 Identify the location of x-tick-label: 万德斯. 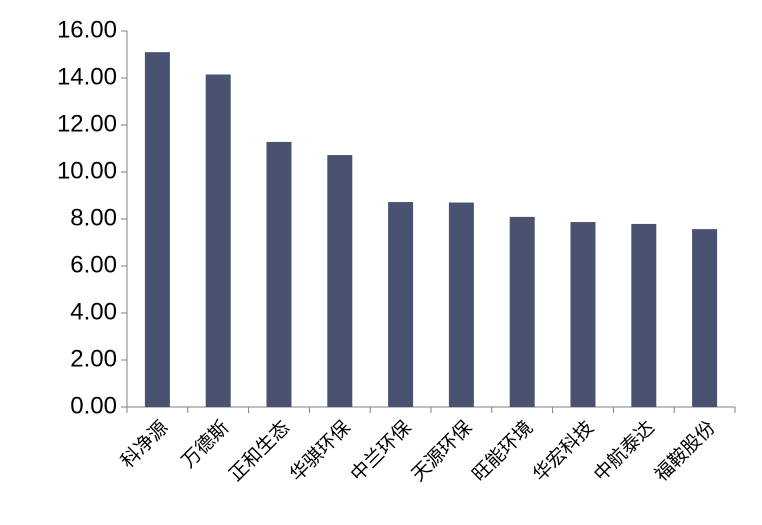
(205, 445).